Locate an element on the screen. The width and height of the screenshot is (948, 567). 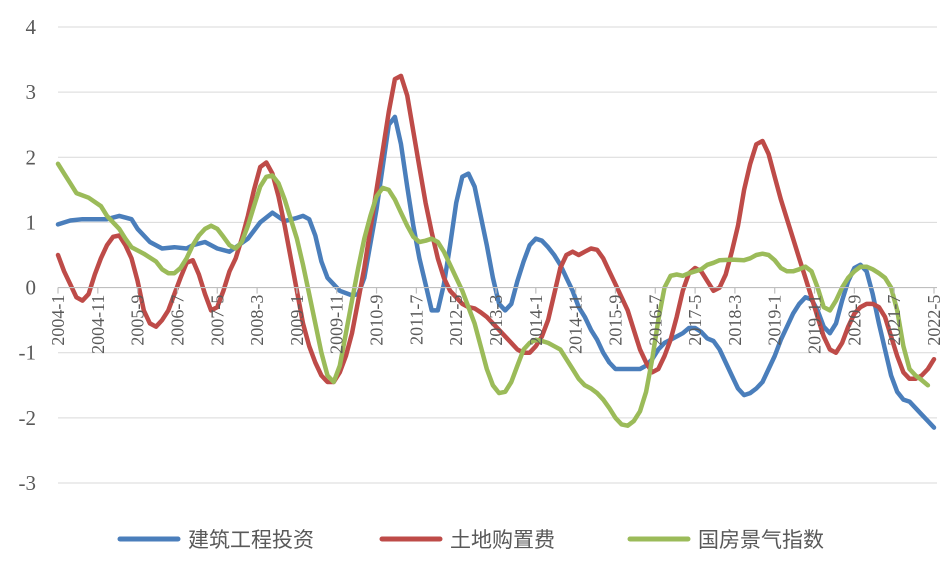
x-tick-label: 2019-11 is located at coordinates (815, 324).